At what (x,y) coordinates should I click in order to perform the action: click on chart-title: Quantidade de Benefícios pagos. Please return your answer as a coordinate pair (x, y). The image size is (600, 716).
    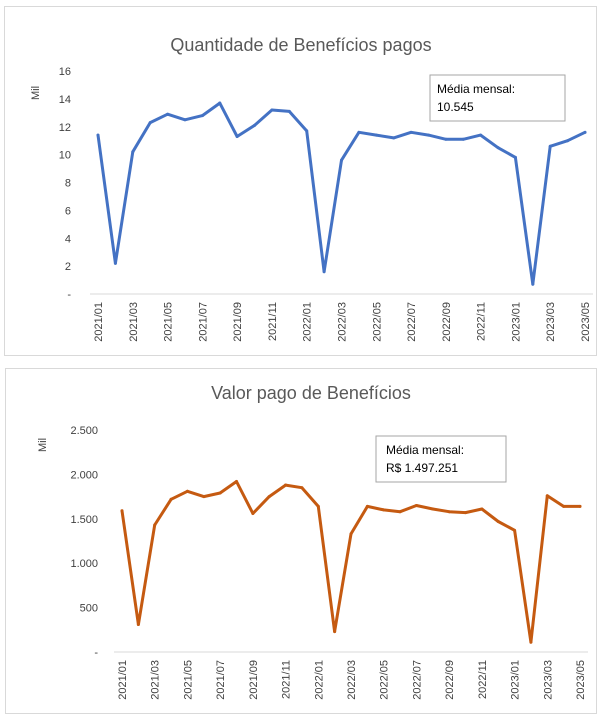
    Looking at the image, I should click on (300, 45).